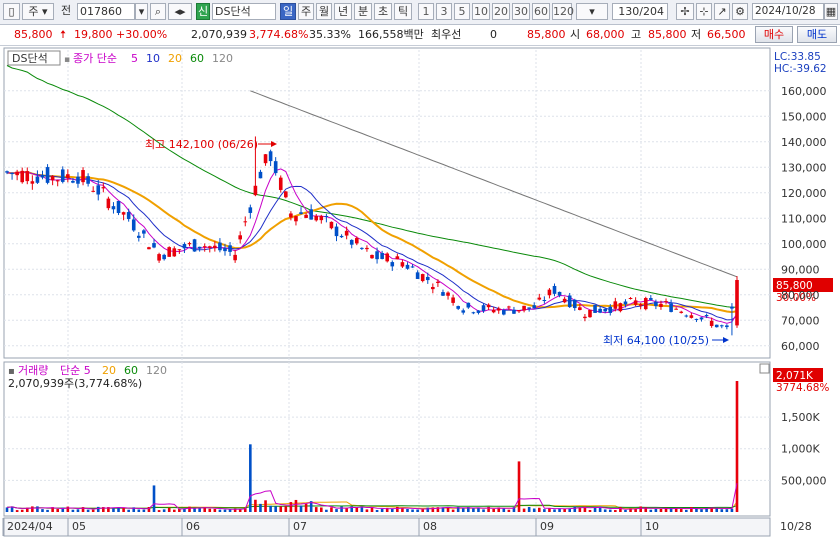 The width and height of the screenshot is (840, 538). I want to click on x-axis-bar, so click(387, 527).